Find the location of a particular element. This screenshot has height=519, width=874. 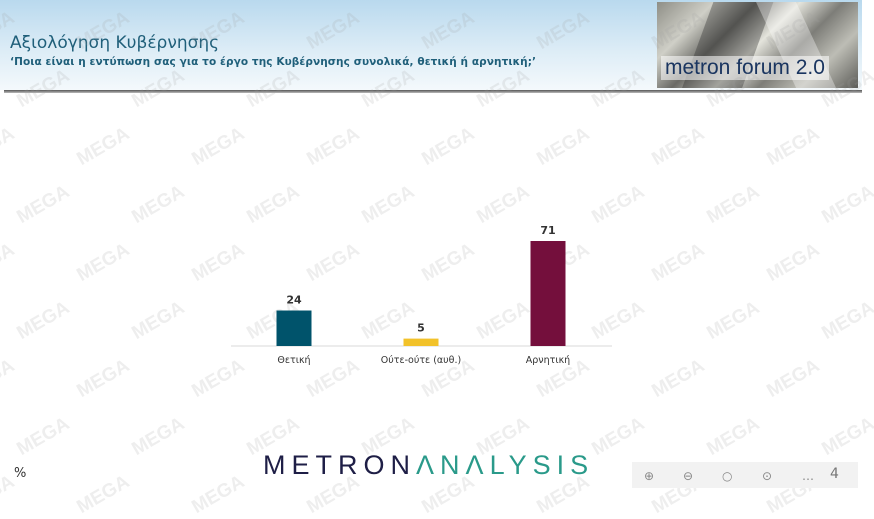

zoom-out-icon: ⊖ is located at coordinates (688, 476).